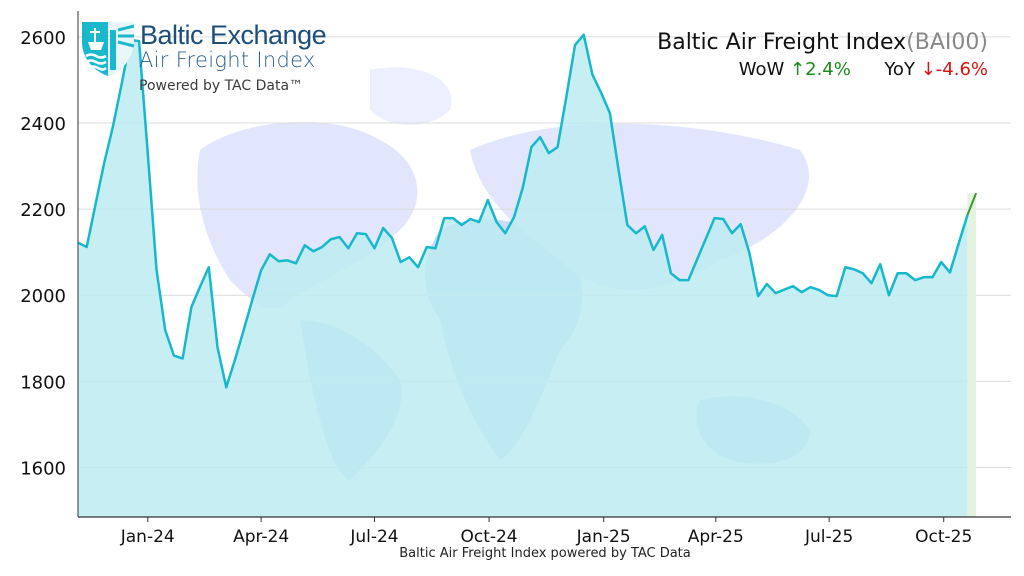  Describe the element at coordinates (863, 69) in the screenshot. I see `change-stats: WoW ↑2.4% YoY ↓-4.6%` at that location.